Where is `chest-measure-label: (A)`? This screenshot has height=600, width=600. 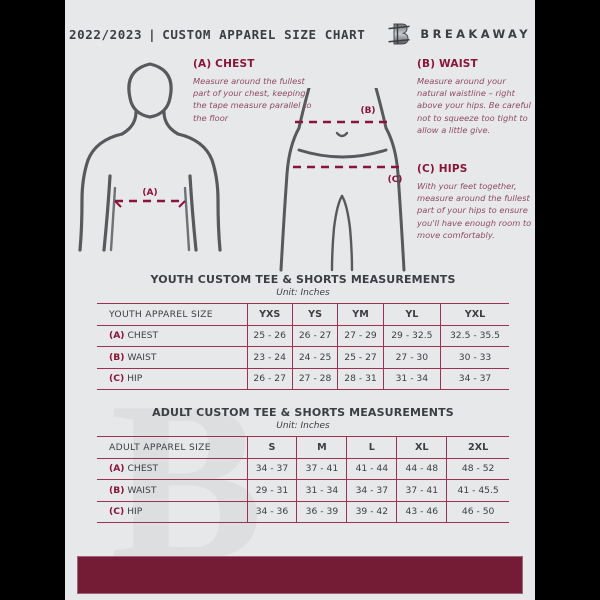 chest-measure-label: (A) is located at coordinates (149, 193).